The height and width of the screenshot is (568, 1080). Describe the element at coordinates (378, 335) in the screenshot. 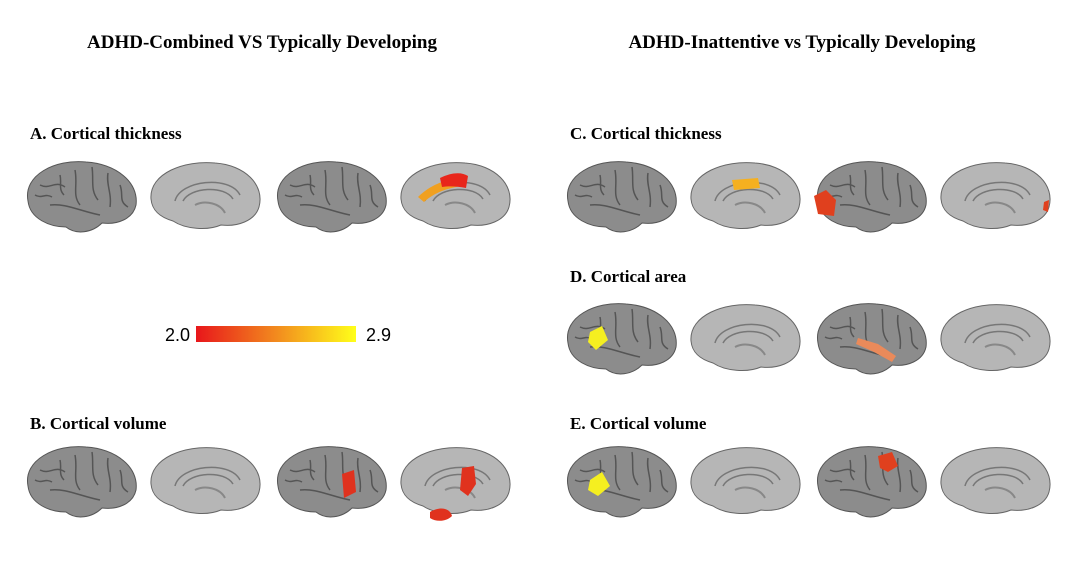

I see `colorbar-label: 2.9` at that location.